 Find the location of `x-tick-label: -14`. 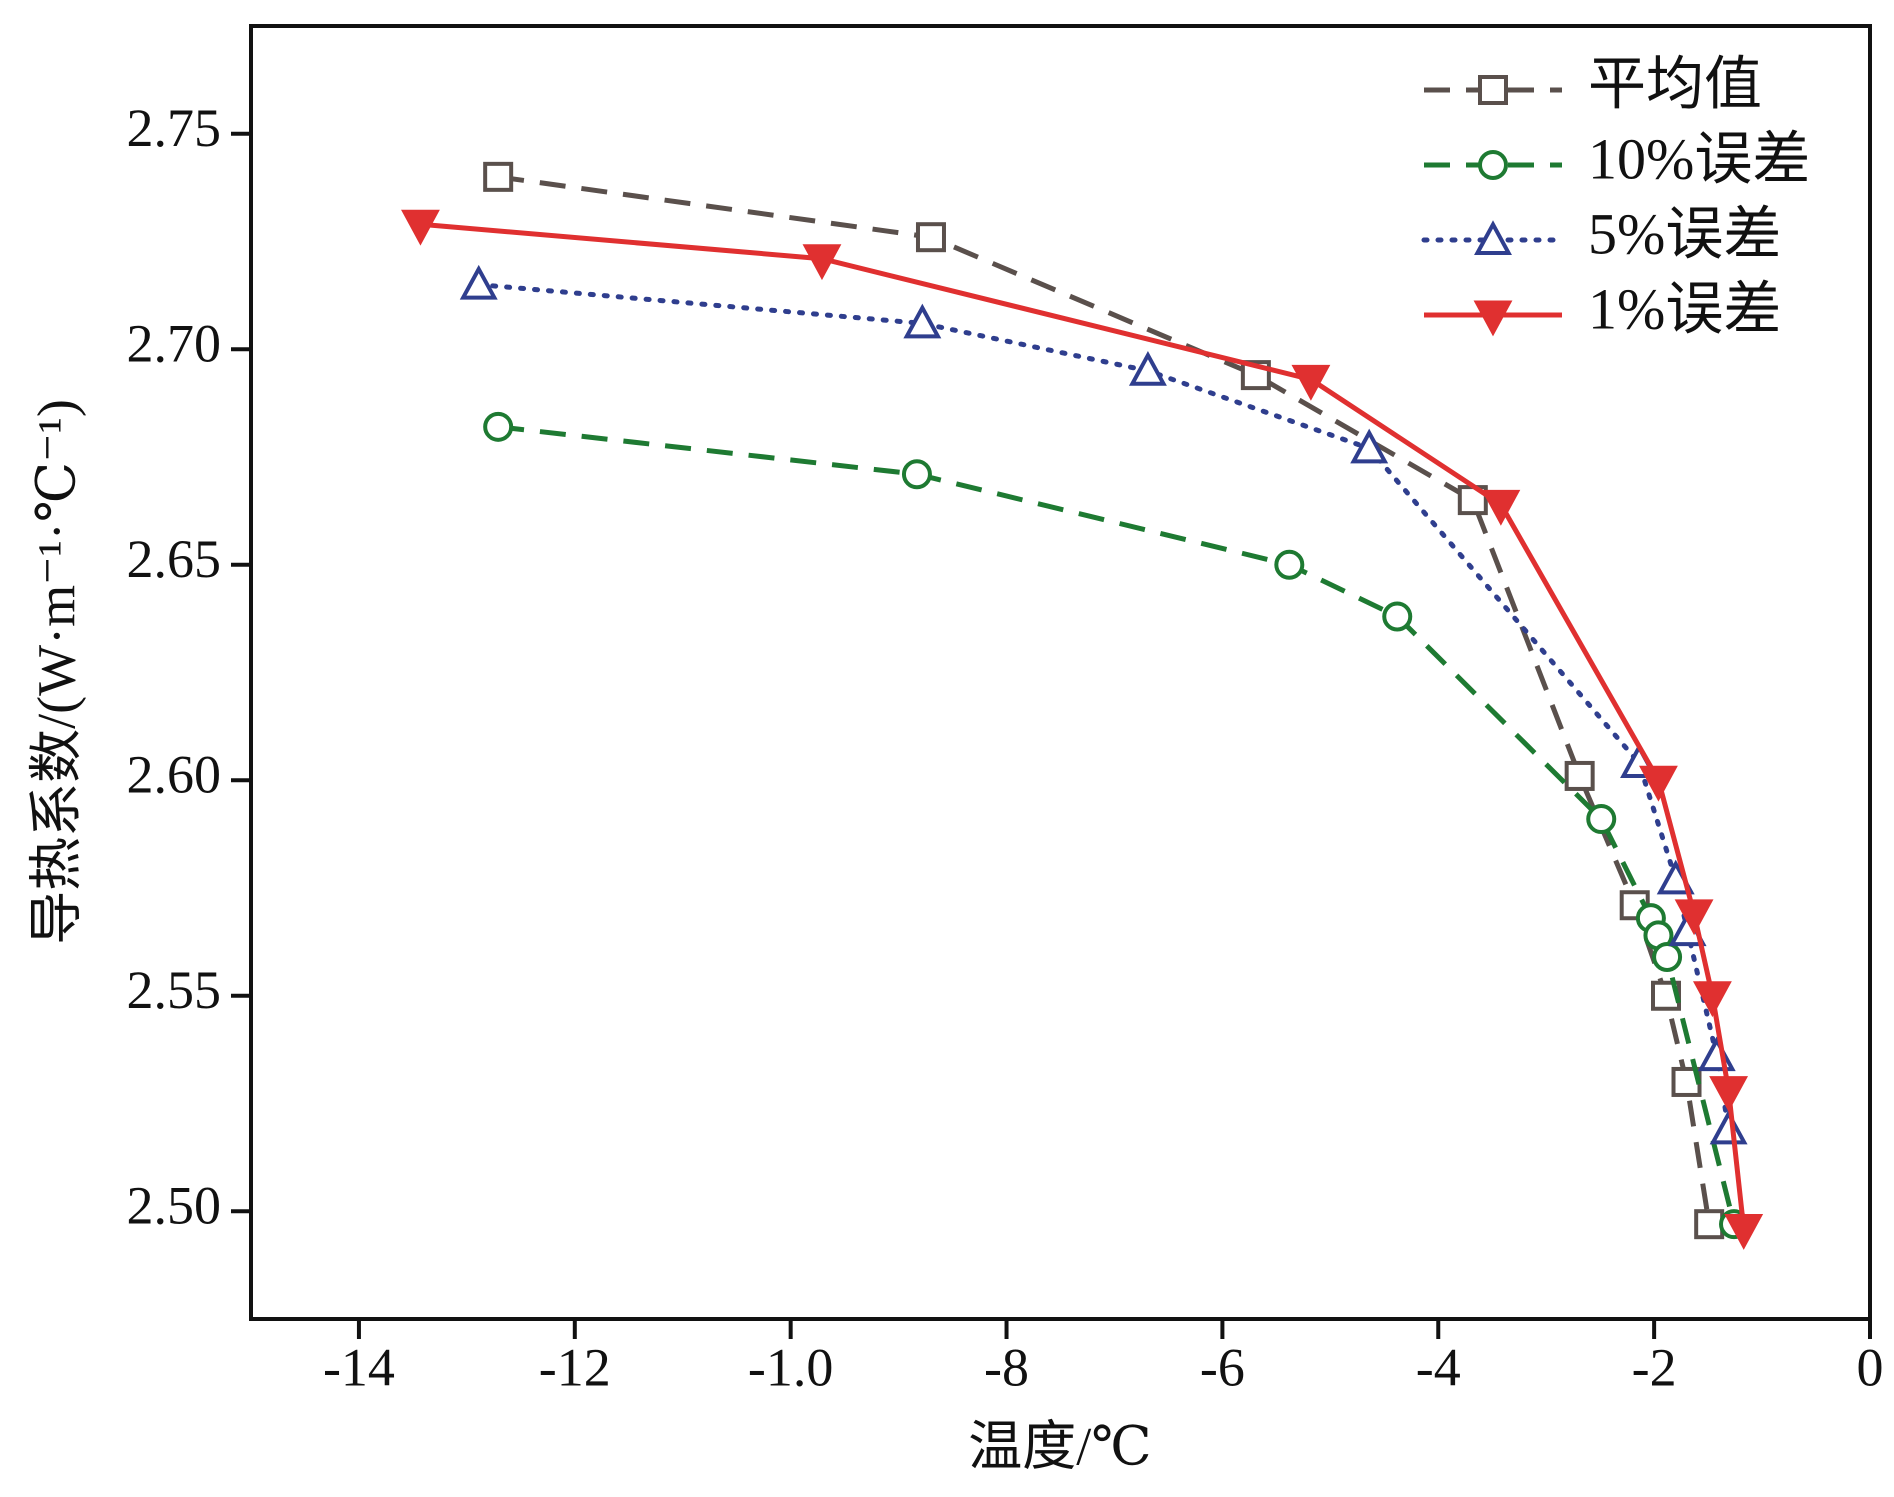

x-tick-label: -14 is located at coordinates (359, 1367).